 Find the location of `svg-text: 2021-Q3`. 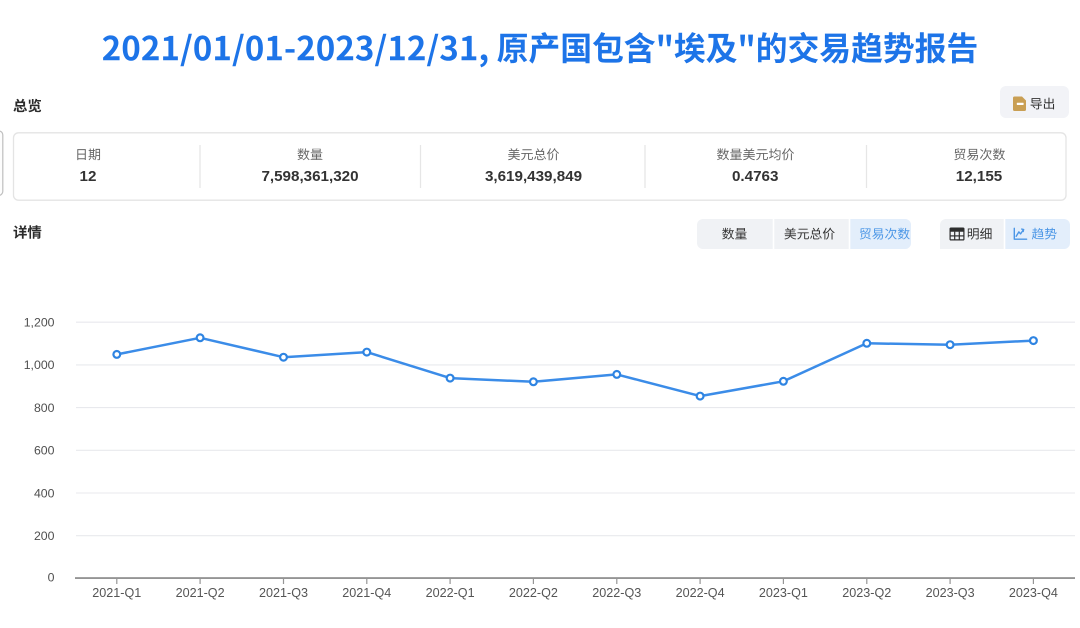

svg-text: 2021-Q3 is located at coordinates (283, 593).